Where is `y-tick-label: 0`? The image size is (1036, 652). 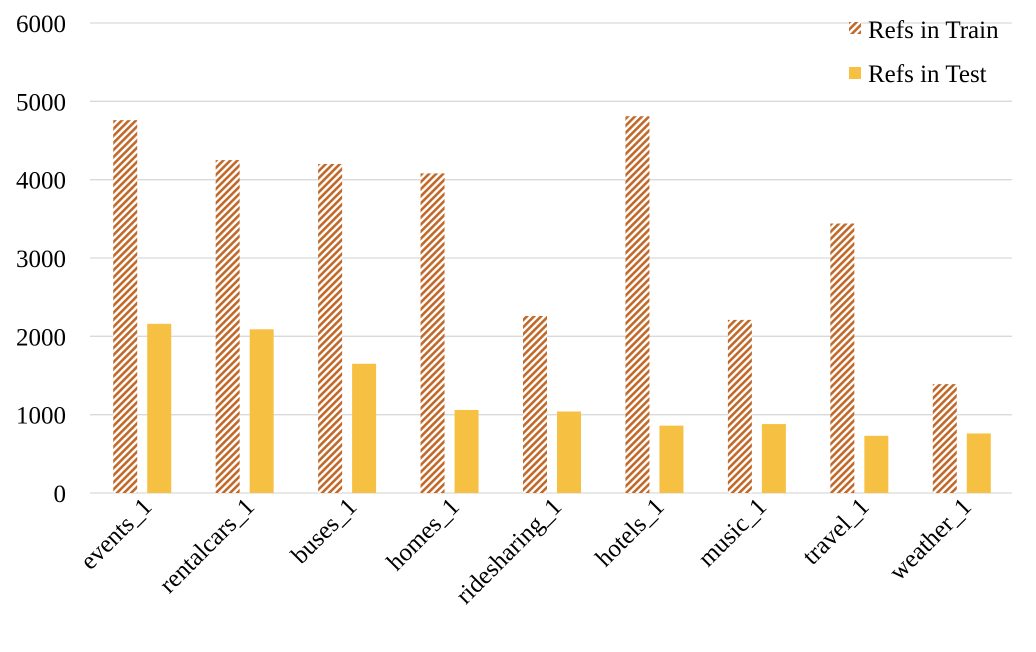
y-tick-label: 0 is located at coordinates (60, 494).